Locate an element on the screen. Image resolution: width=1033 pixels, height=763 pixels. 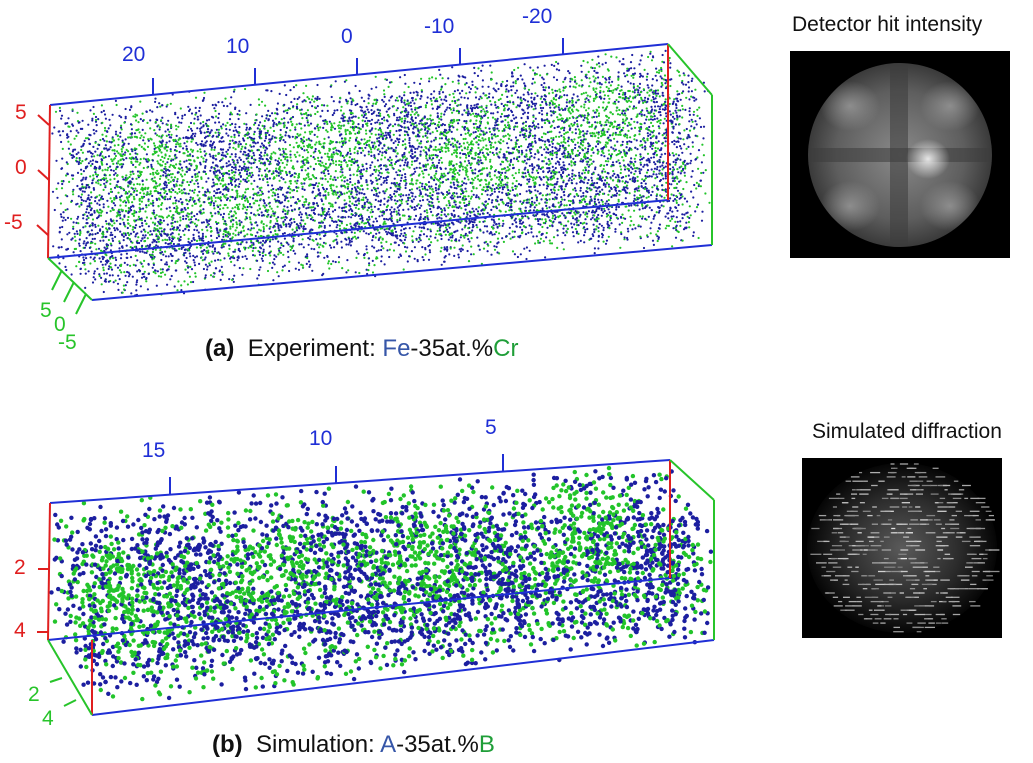
panel-a-caption-prefix: Experiment: is located at coordinates (315, 348).